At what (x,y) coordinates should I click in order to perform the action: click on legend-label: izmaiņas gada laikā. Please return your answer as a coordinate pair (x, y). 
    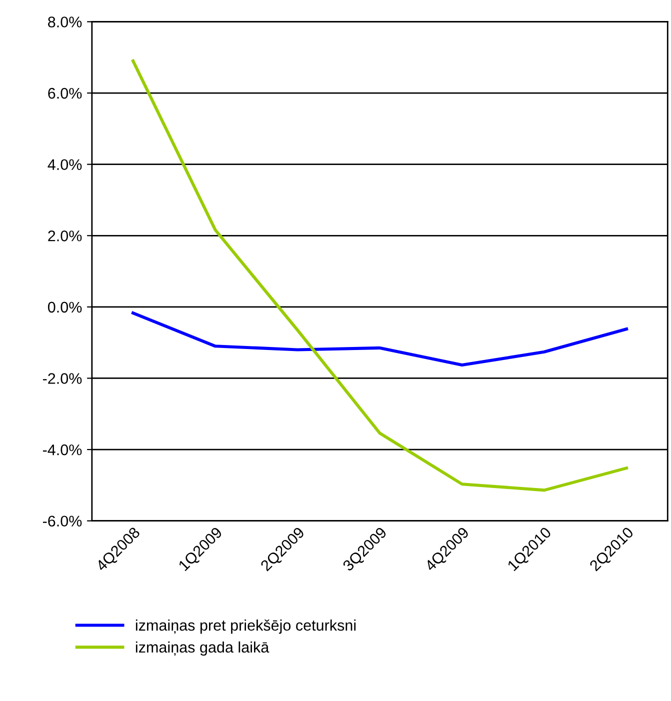
    Looking at the image, I should click on (203, 648).